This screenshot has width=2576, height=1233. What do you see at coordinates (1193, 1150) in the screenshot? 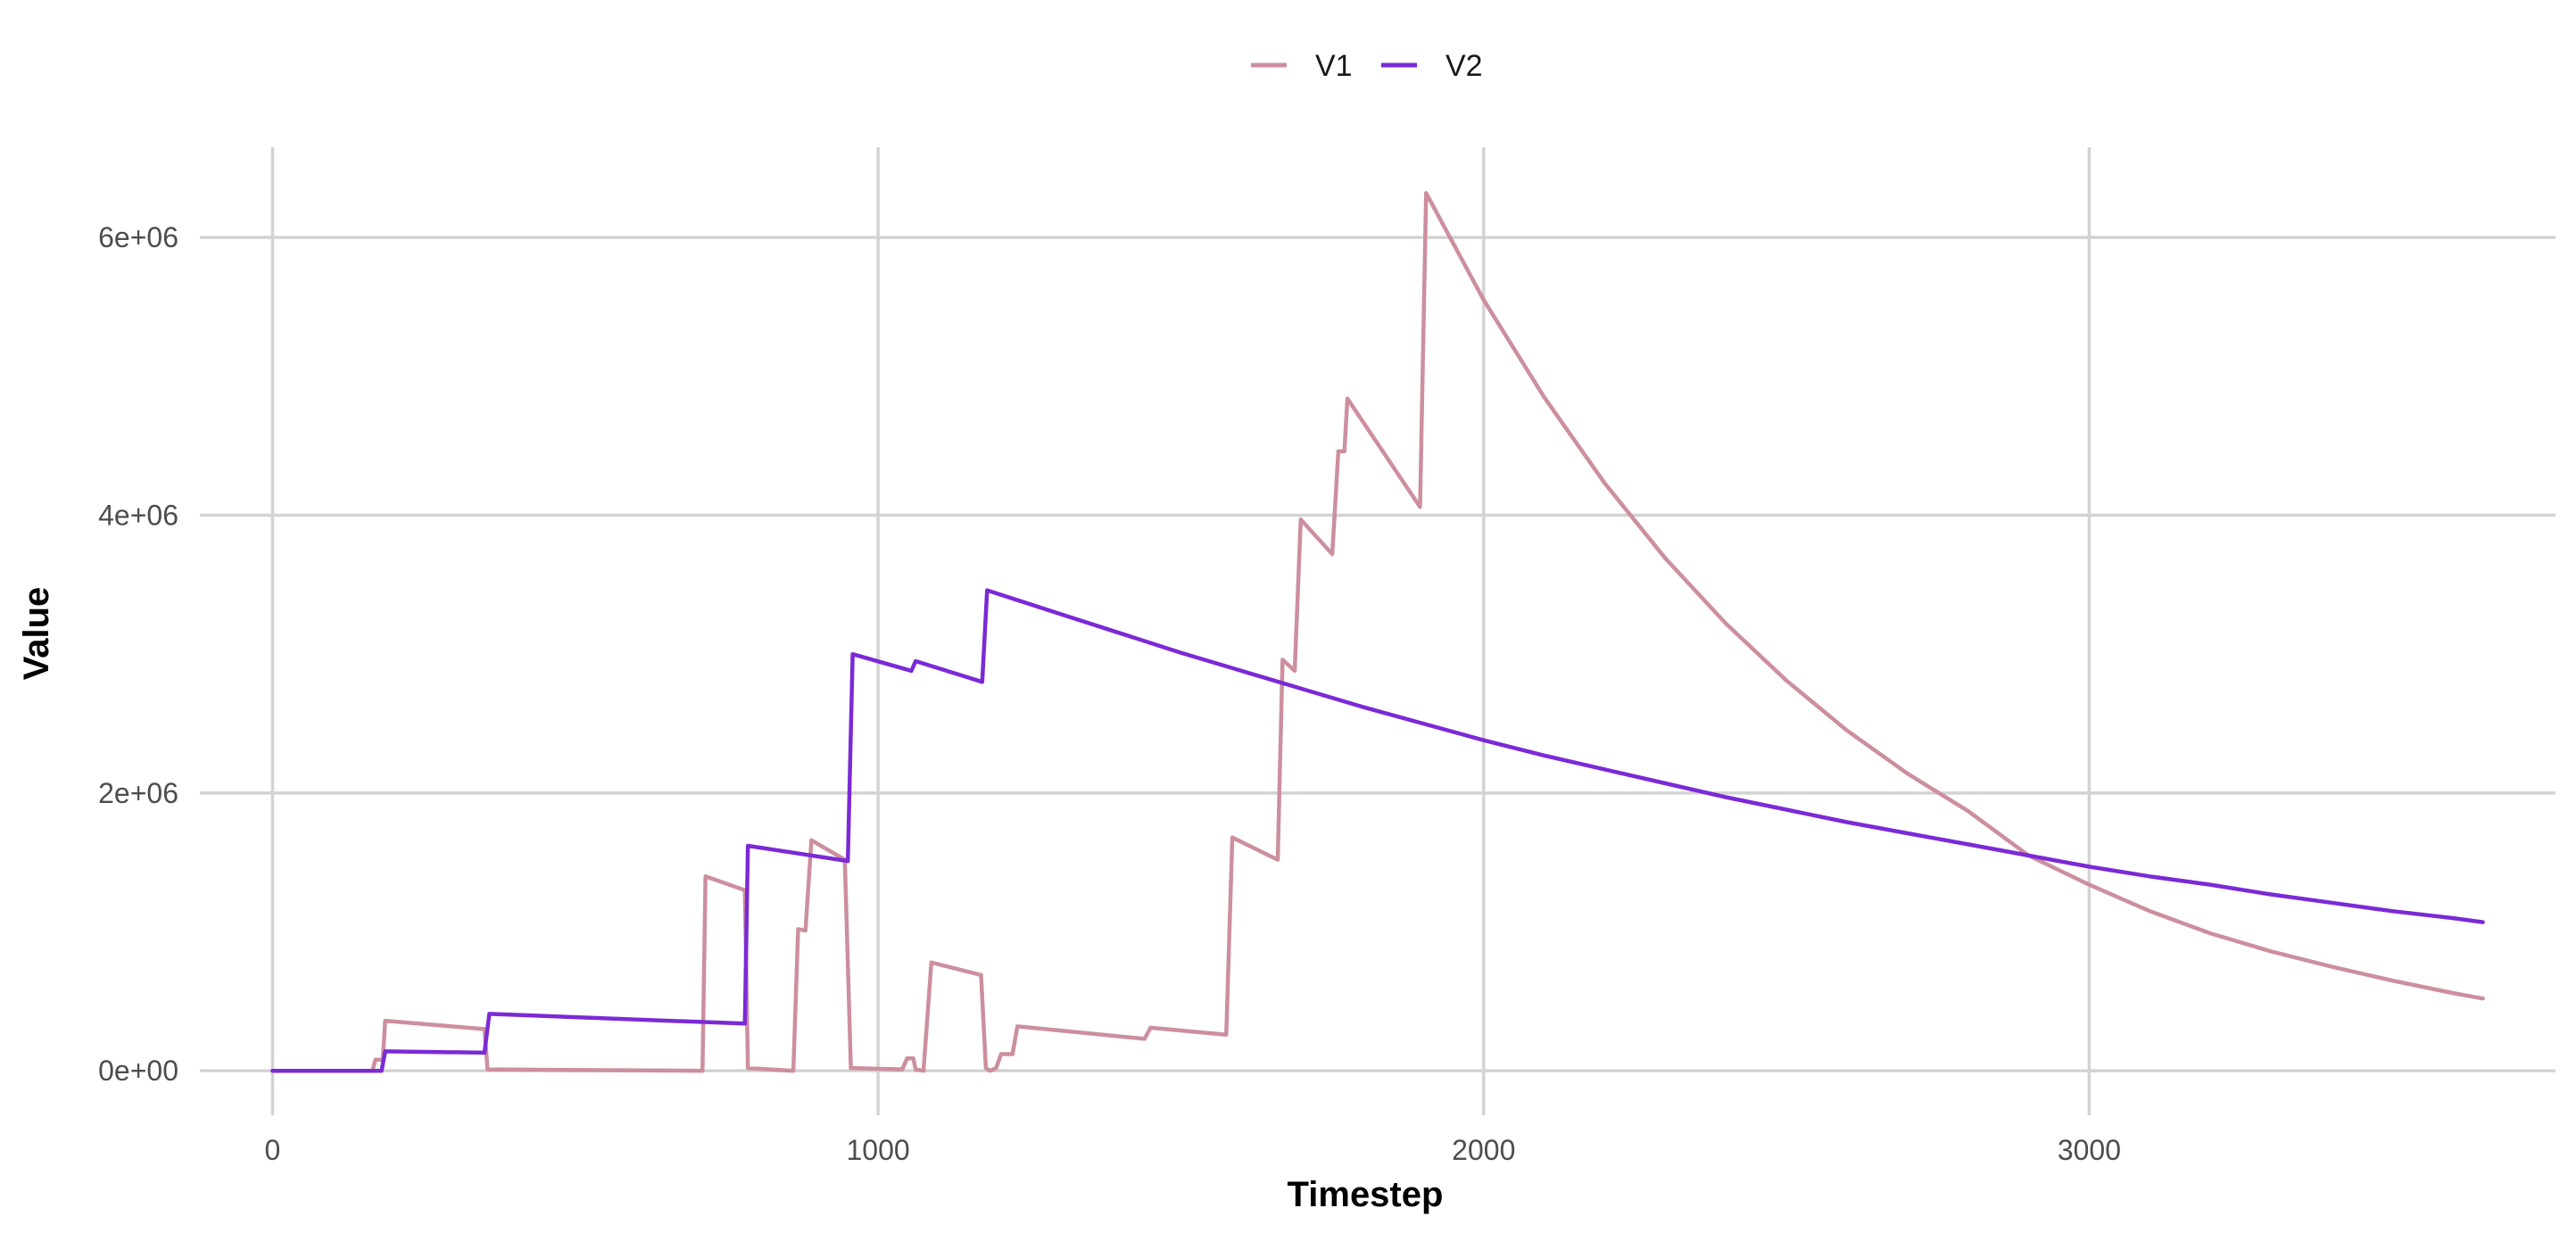
I see `x-axis-ticks: 0 1000 2000 3000` at bounding box center [1193, 1150].